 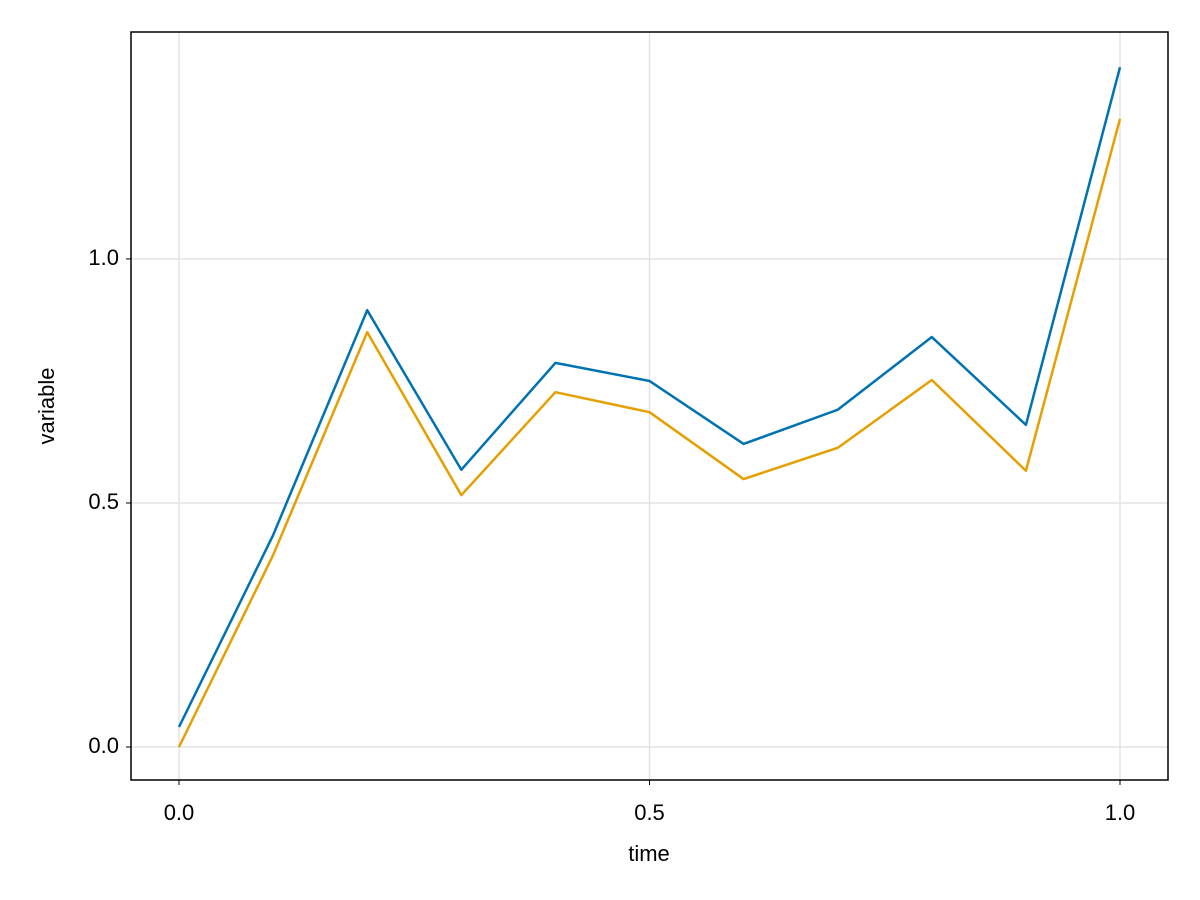 I want to click on y-tick-label: 0.5, so click(x=103, y=501).